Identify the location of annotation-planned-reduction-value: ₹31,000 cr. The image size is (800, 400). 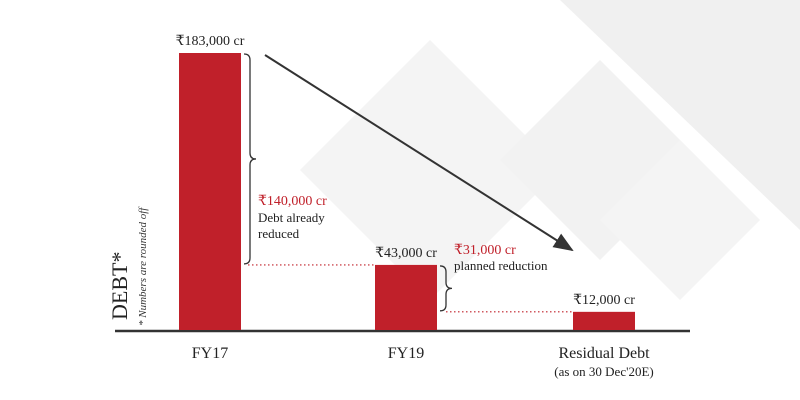
(485, 250).